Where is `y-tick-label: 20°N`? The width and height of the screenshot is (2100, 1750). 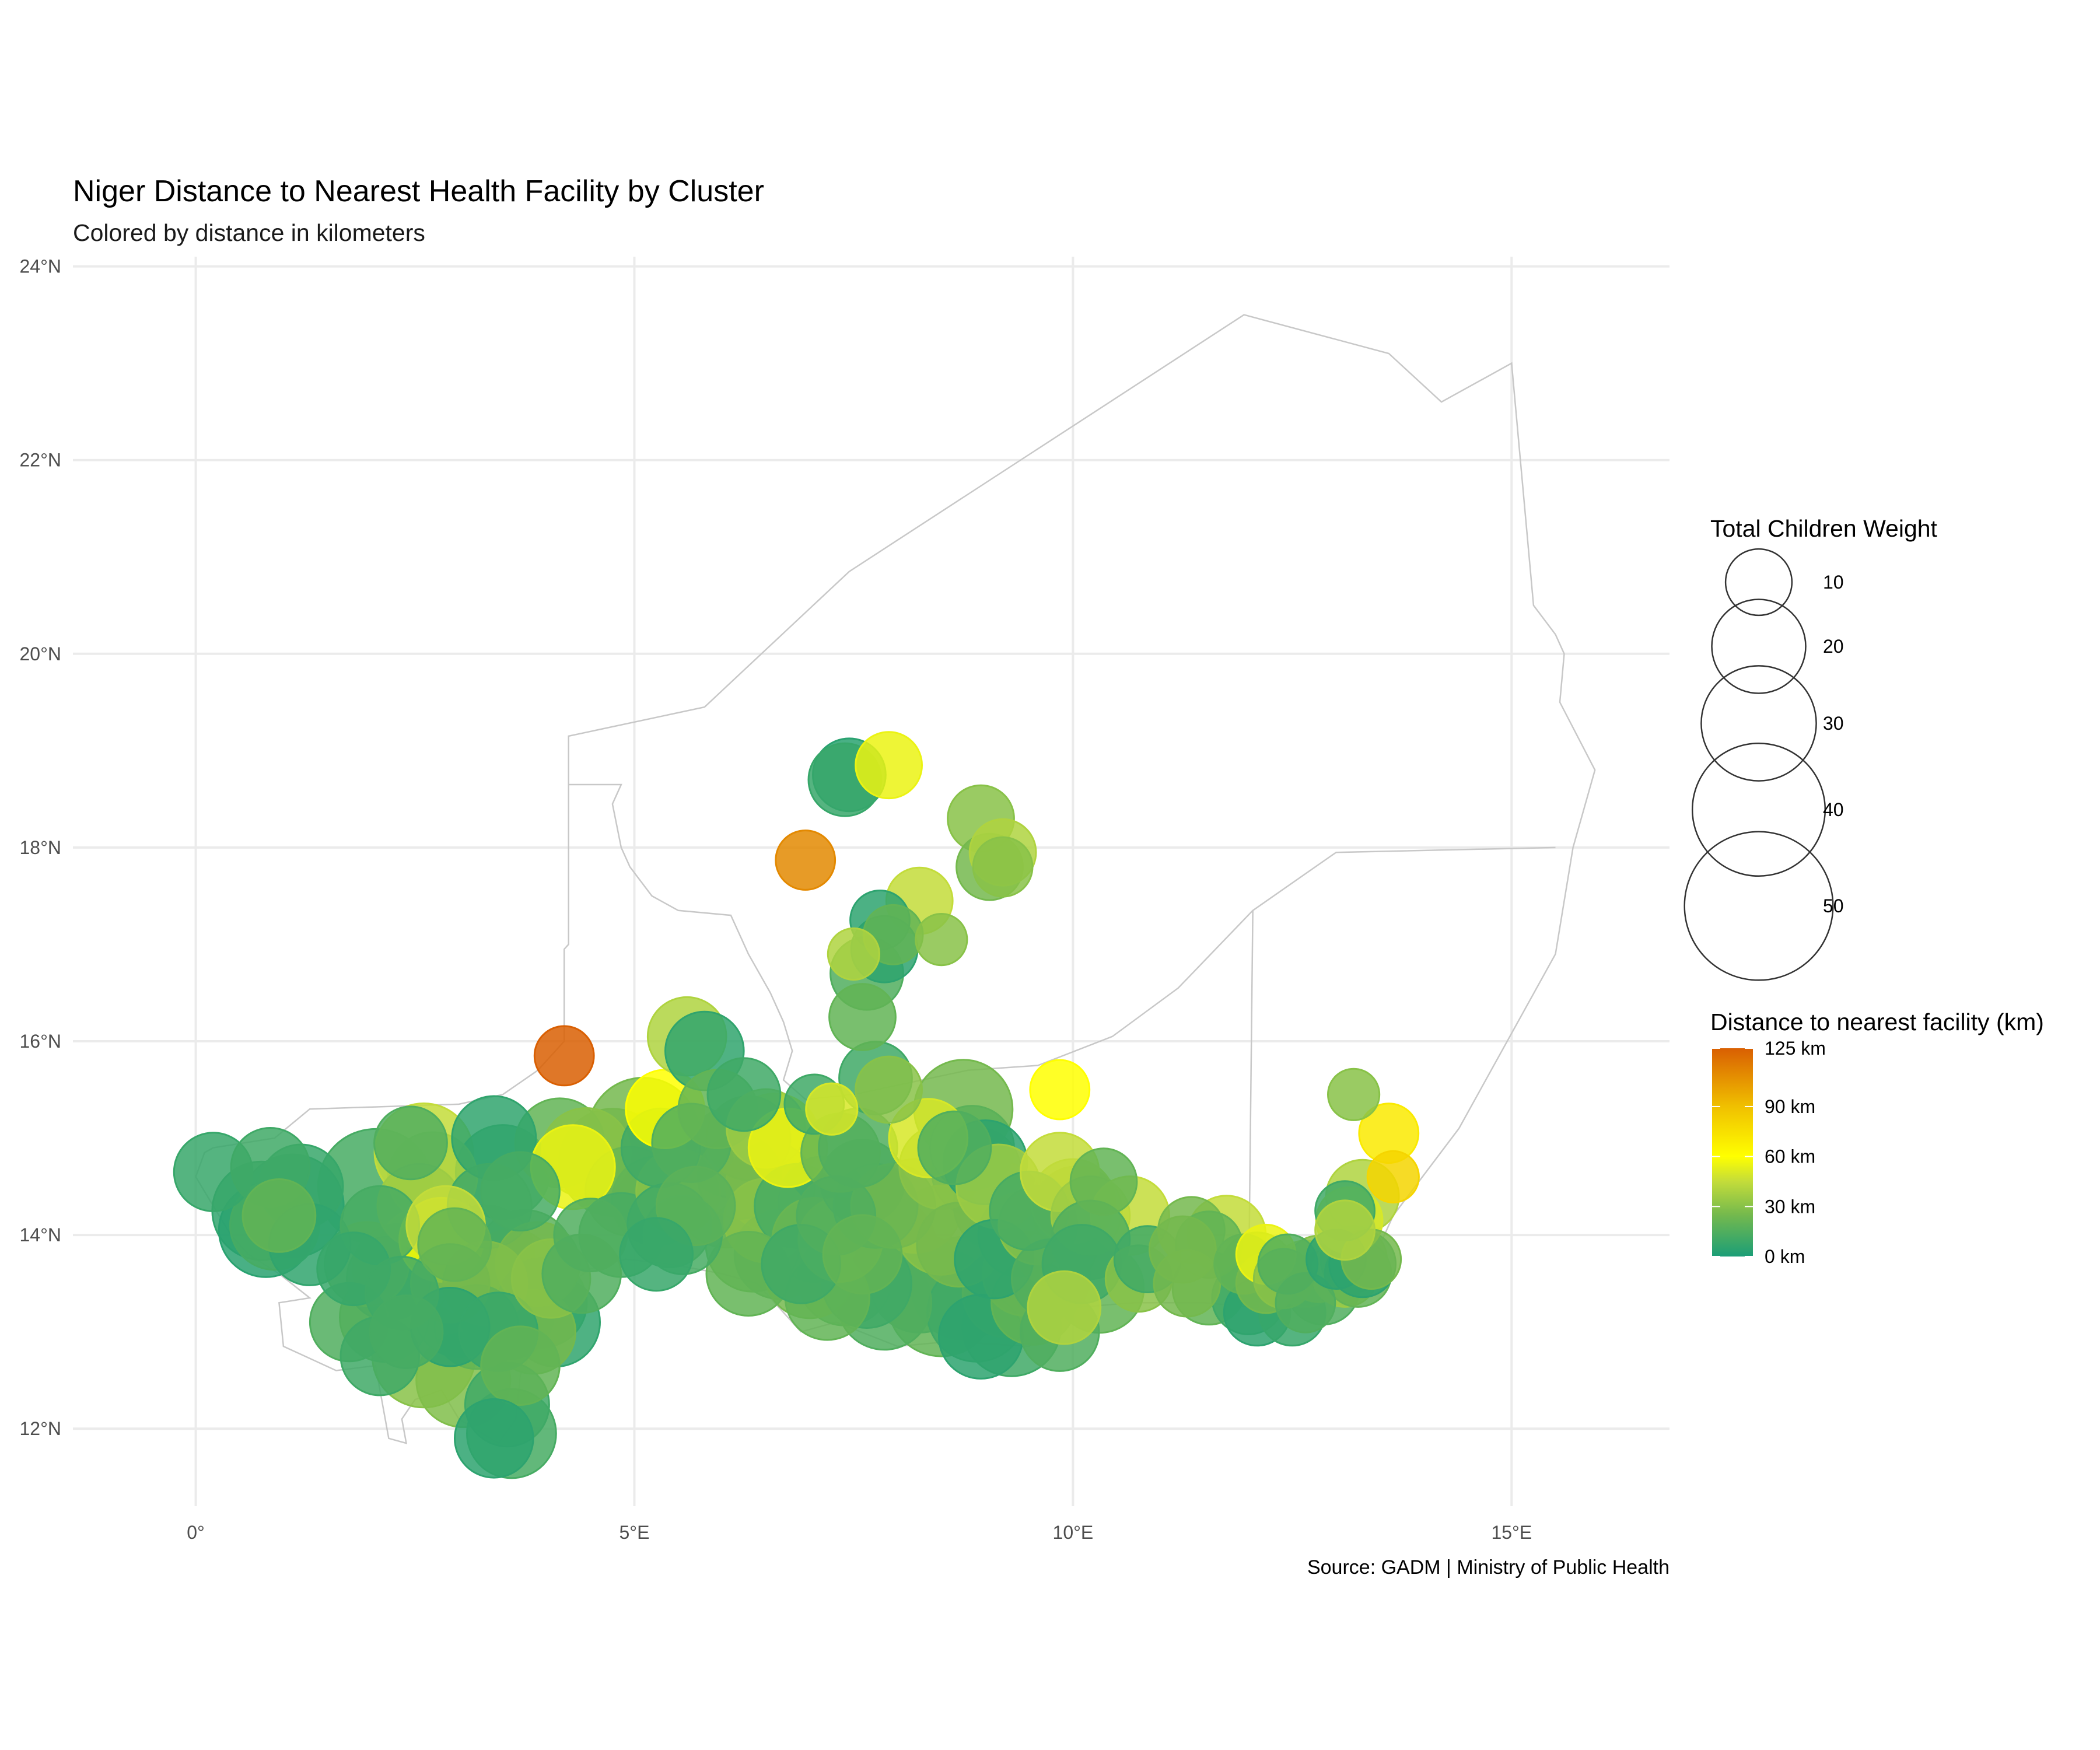 y-tick-label: 20°N is located at coordinates (41, 653).